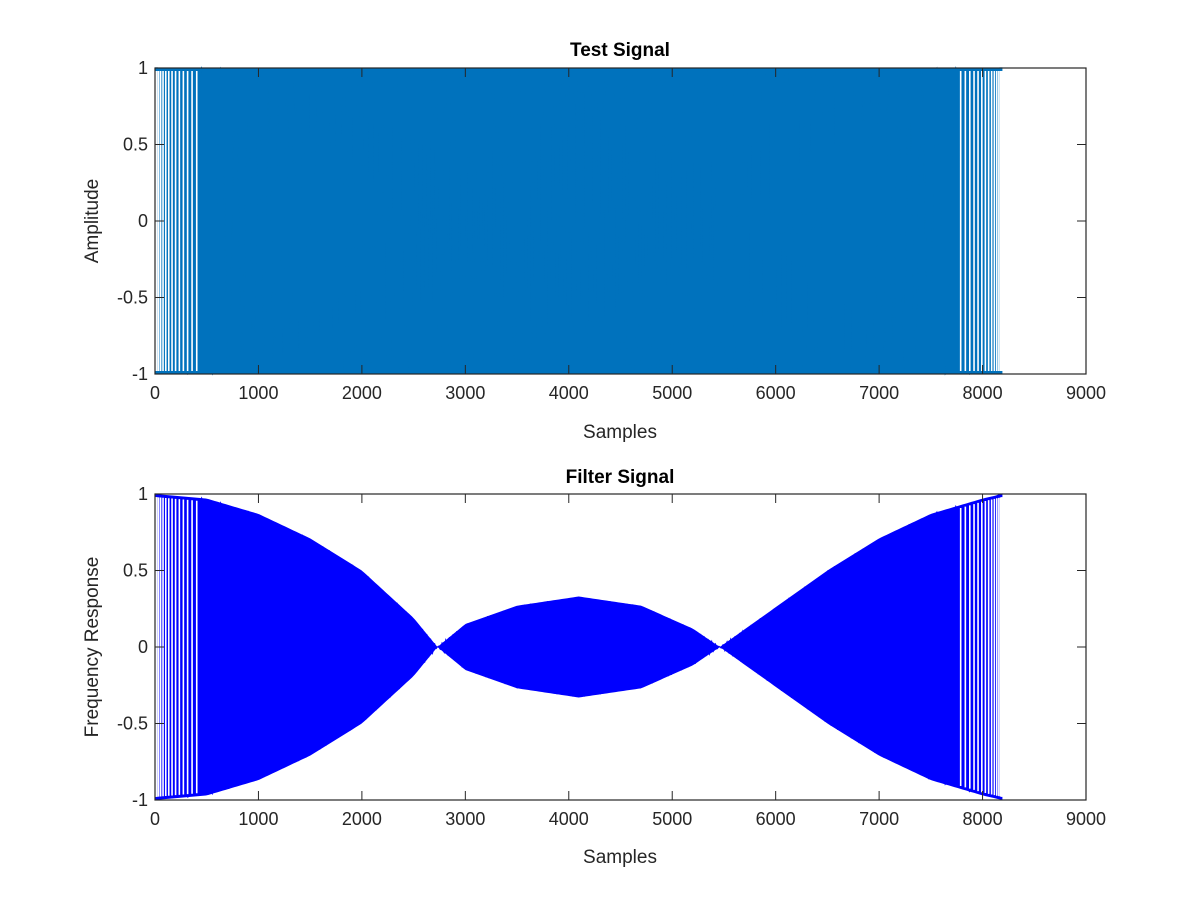 The height and width of the screenshot is (900, 1200). What do you see at coordinates (620, 477) in the screenshot?
I see `chart-title: Filter Signal` at bounding box center [620, 477].